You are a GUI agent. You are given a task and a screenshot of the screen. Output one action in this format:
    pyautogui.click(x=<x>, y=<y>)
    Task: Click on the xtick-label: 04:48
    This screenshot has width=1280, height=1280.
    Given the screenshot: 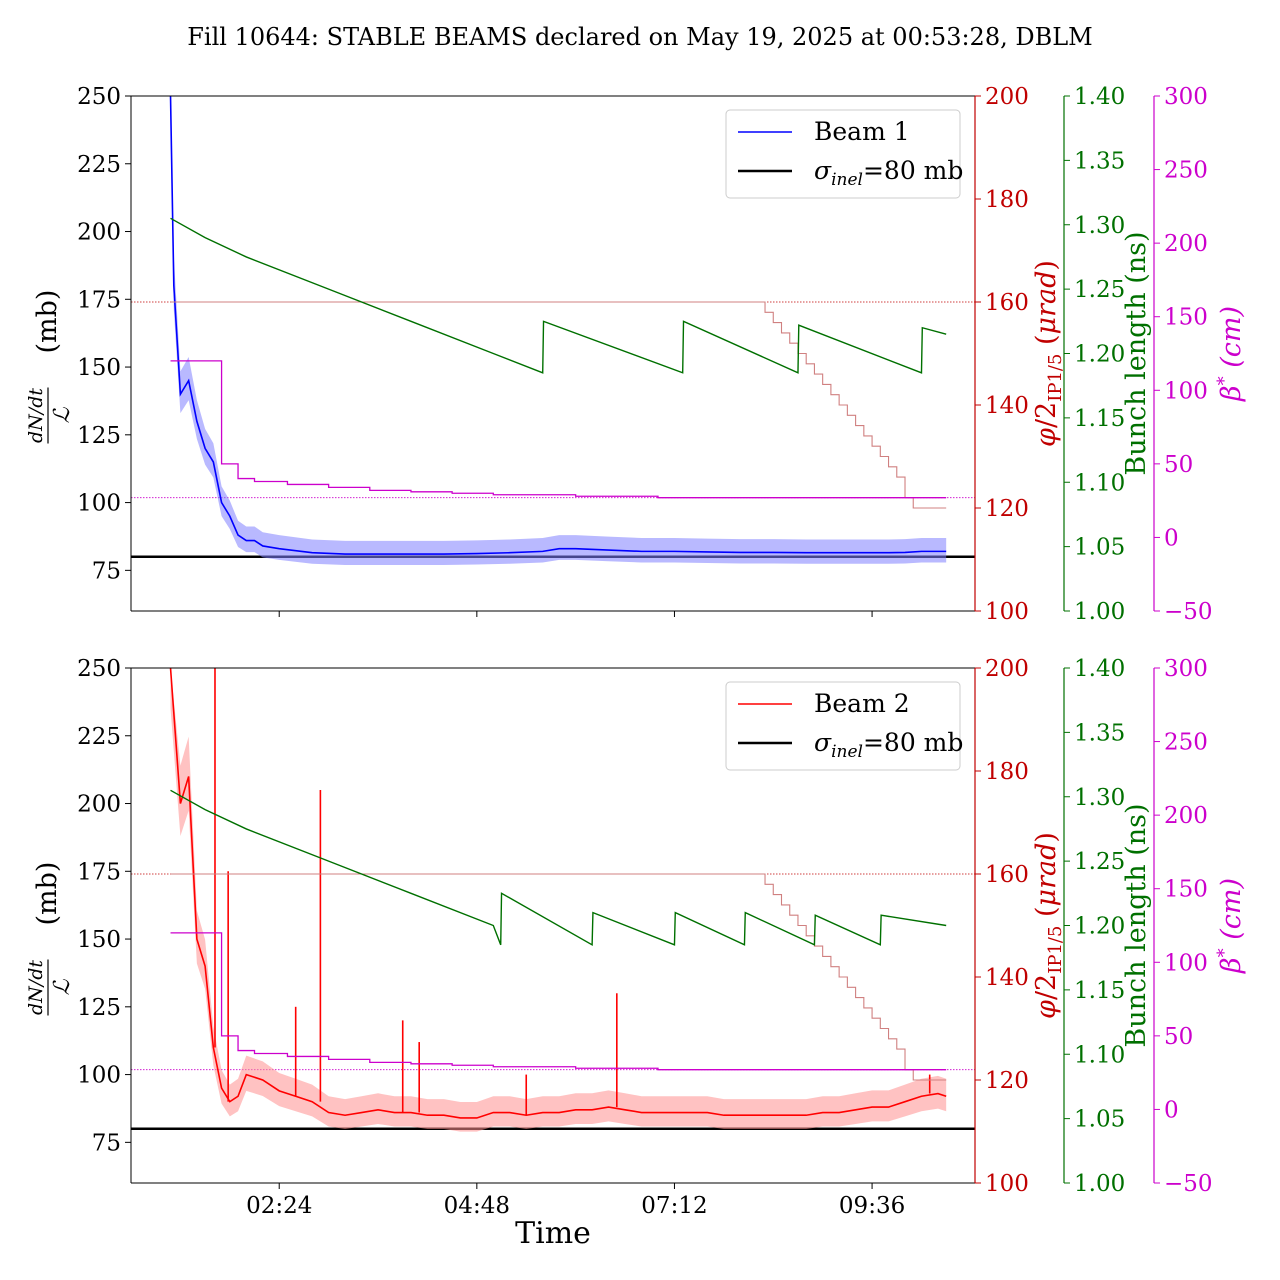 What is the action you would take?
    pyautogui.click(x=477, y=1206)
    